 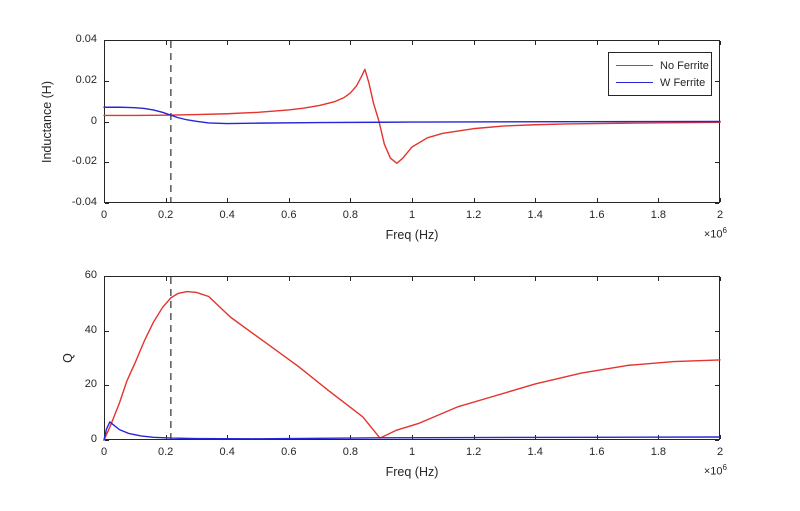 I want to click on legend-item-no-ferrite: No Ferrite, so click(x=662, y=65).